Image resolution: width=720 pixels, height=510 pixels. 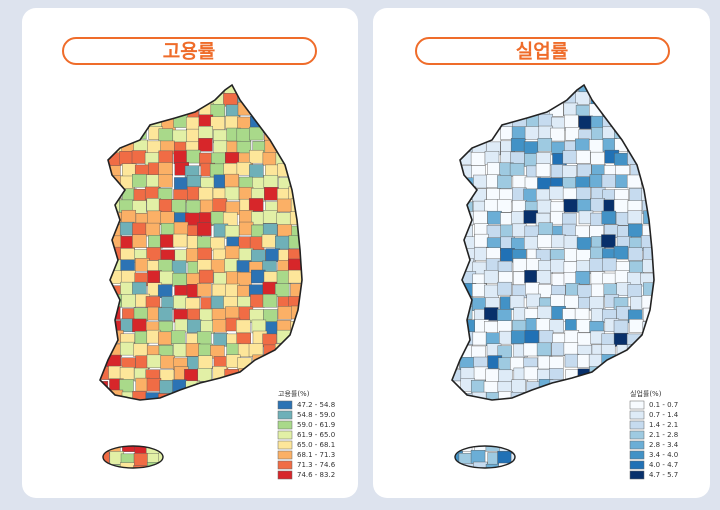 What do you see at coordinates (485, 457) in the screenshot?
I see `jeju-outline` at bounding box center [485, 457].